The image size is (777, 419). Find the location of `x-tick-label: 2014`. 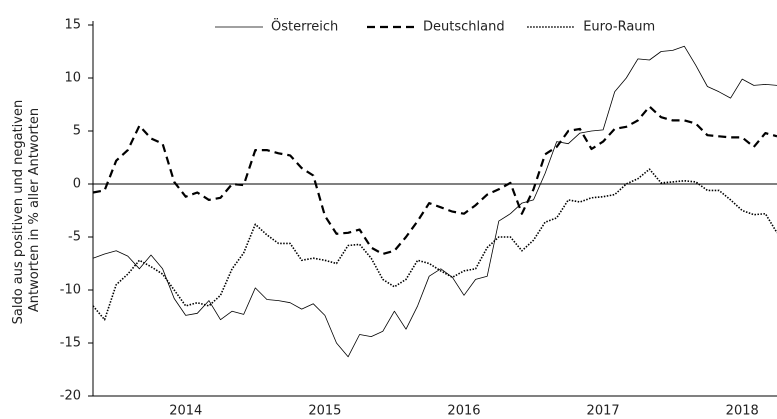

x-tick-label: 2014 is located at coordinates (185, 411).